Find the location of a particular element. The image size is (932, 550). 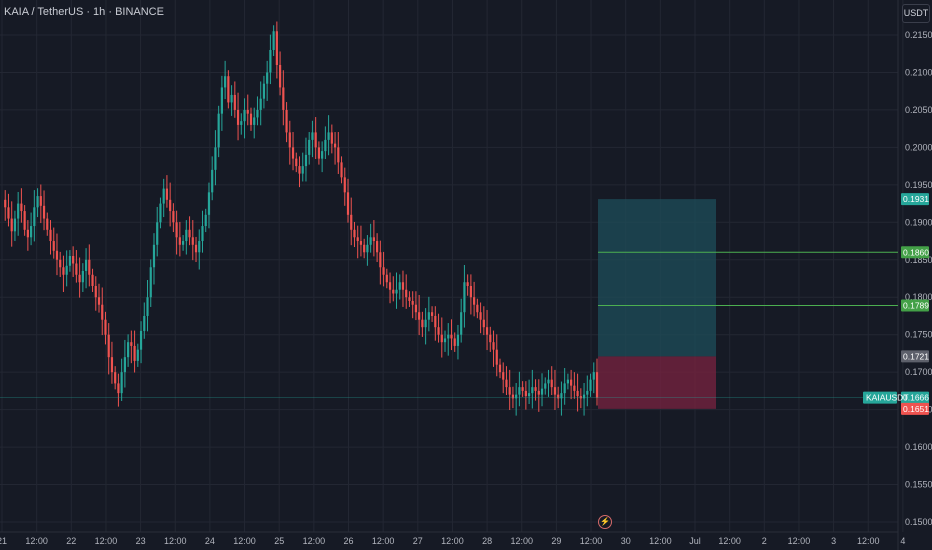

entry-price-tag-bg is located at coordinates (915, 356).